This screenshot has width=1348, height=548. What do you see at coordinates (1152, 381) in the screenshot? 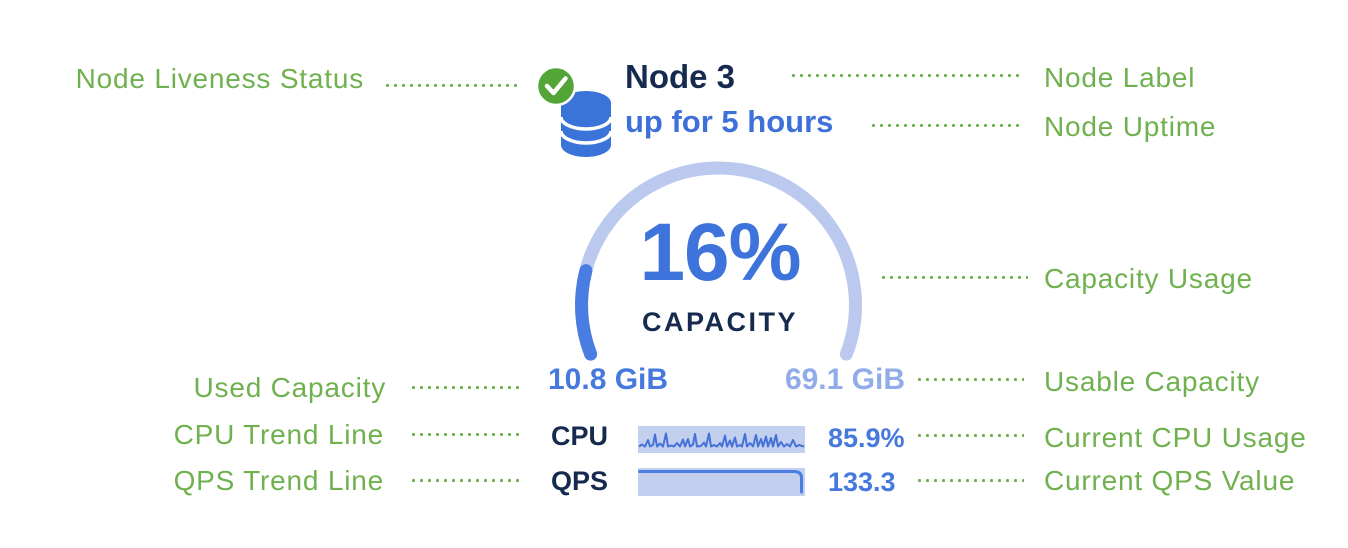
I see `annotation-usable-capacity: Usable Capacity` at bounding box center [1152, 381].